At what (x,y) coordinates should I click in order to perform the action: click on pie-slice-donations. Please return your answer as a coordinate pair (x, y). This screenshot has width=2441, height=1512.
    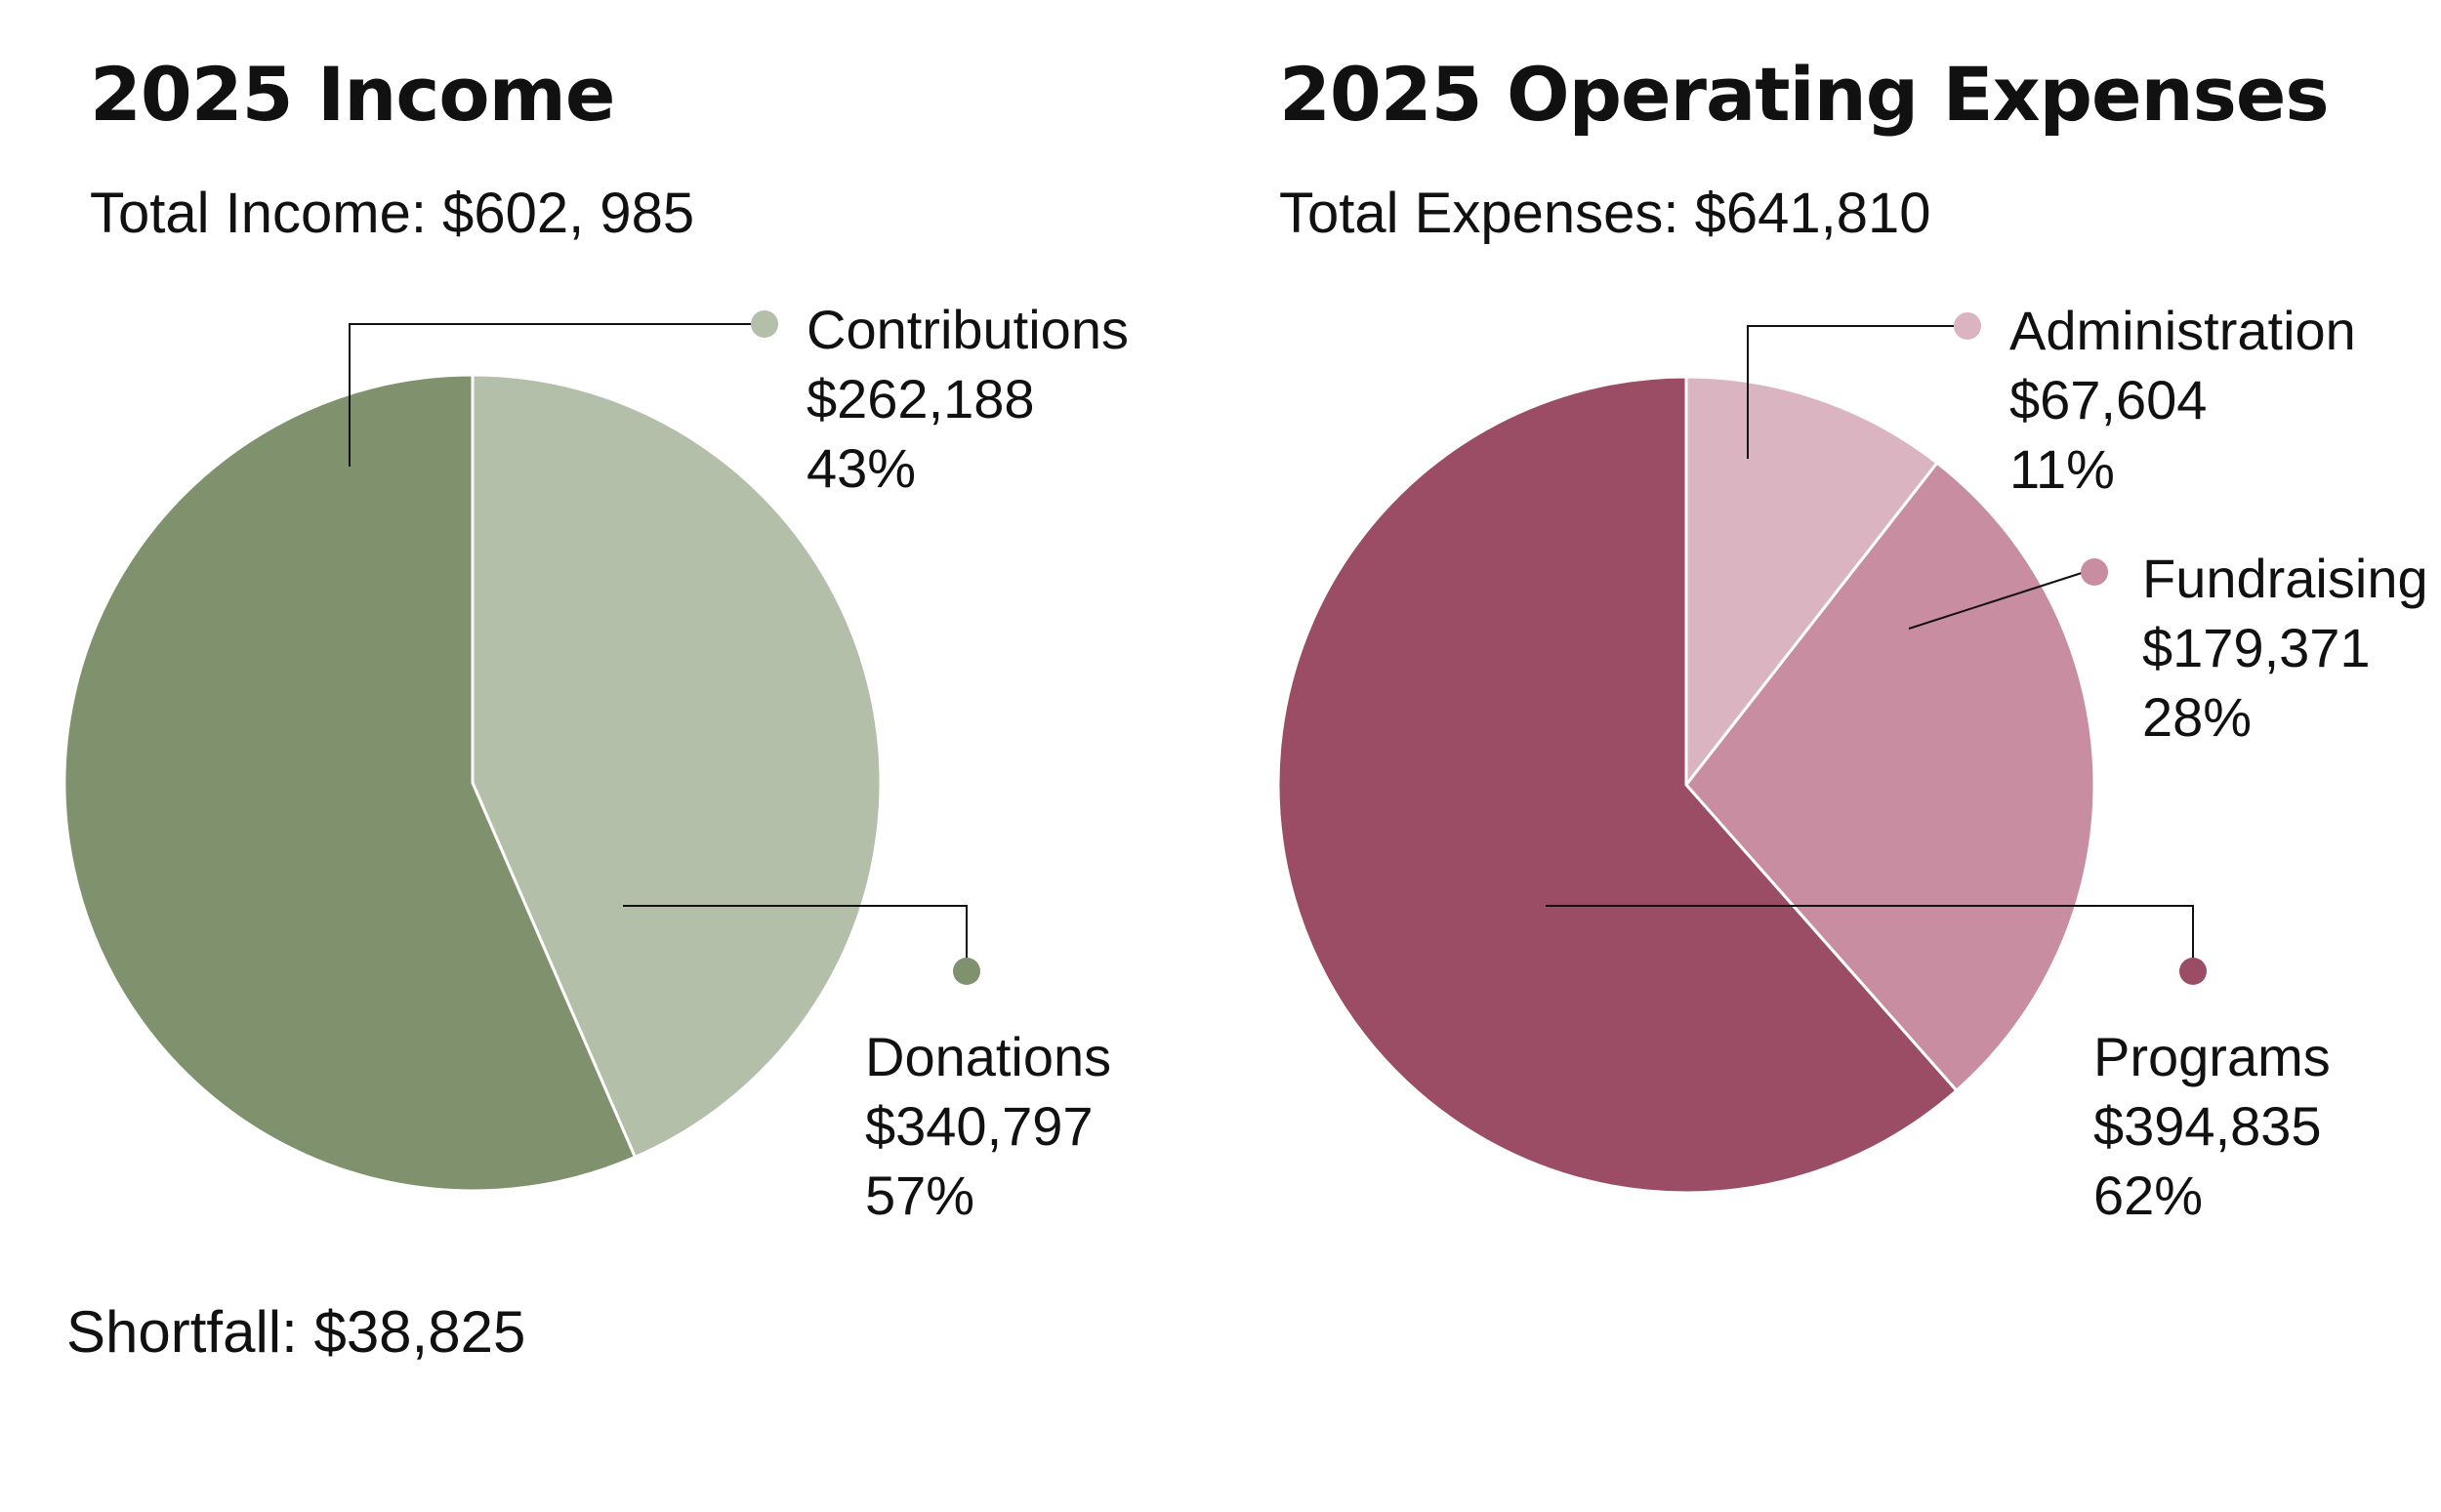
    Looking at the image, I should click on (350, 783).